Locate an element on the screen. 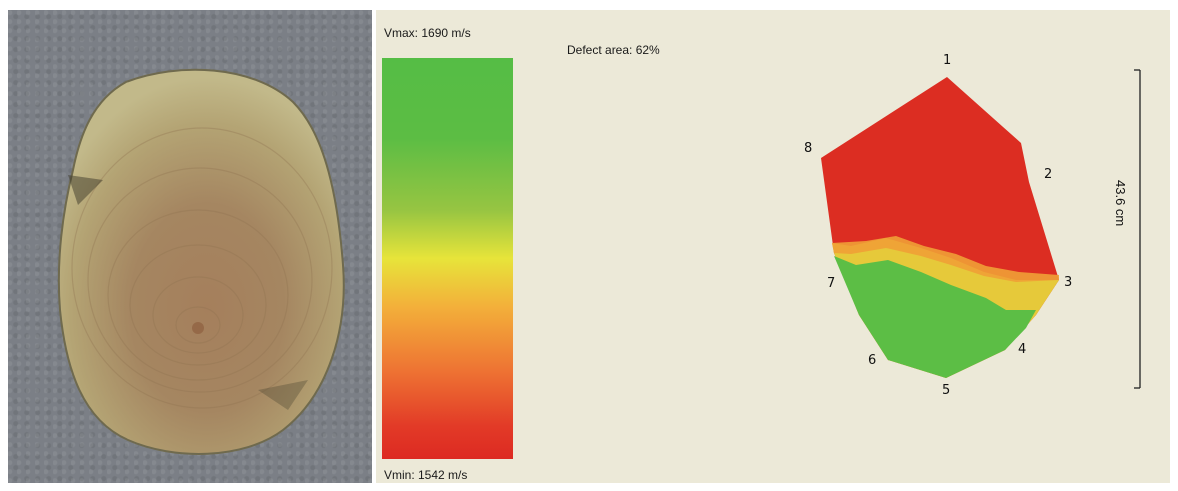  defect-area-label: Defect area: 62% is located at coordinates (613, 50).